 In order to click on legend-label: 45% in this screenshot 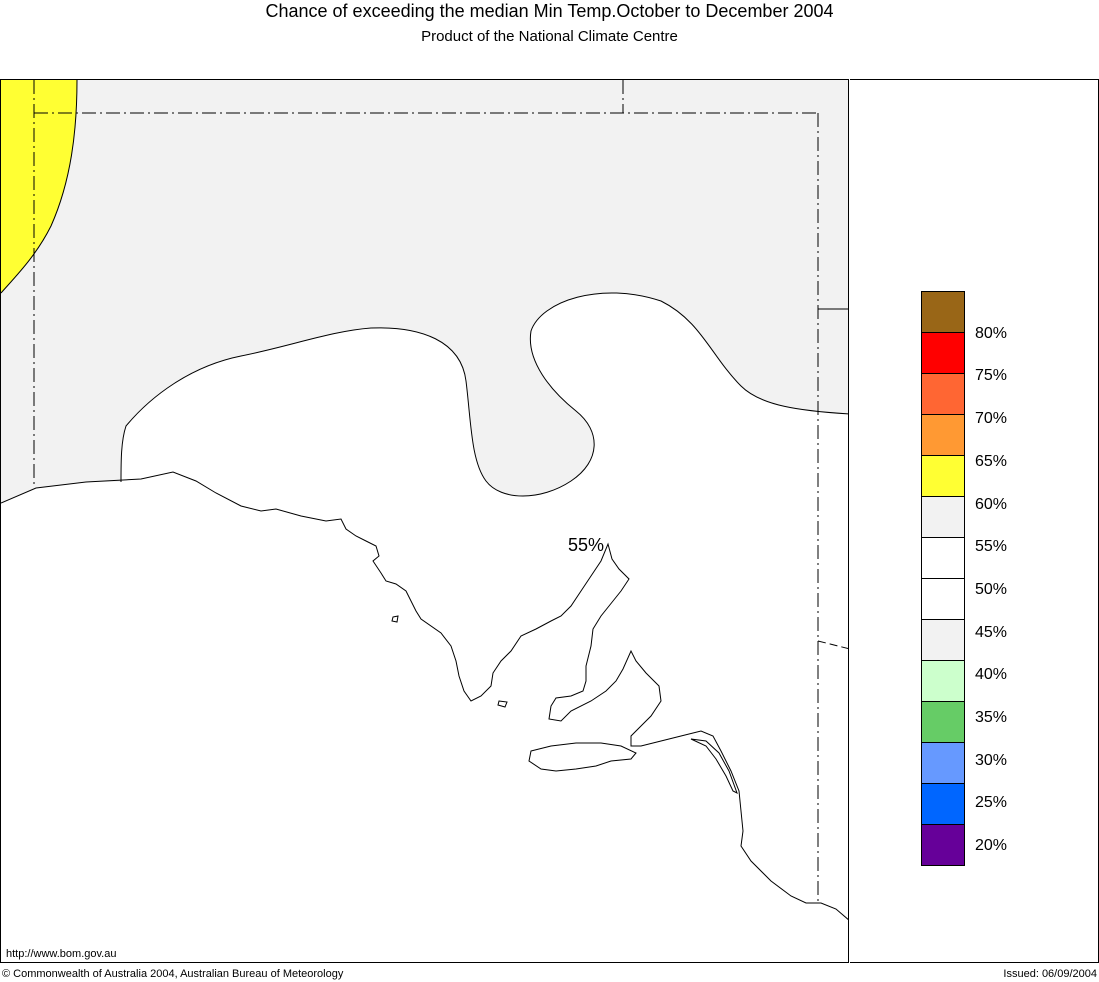, I will do `click(991, 632)`.